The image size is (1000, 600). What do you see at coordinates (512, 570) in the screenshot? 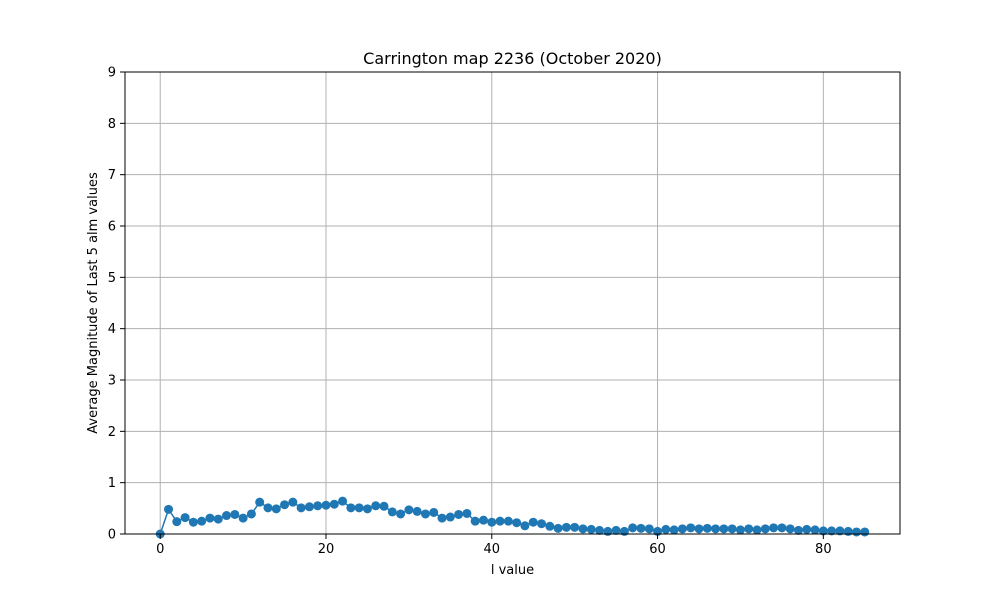
I see `x-axis-label: l value` at bounding box center [512, 570].